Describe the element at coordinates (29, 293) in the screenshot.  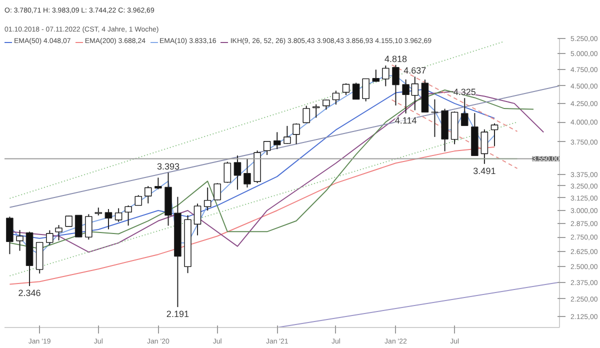
I see `annotation: 2.346` at that location.